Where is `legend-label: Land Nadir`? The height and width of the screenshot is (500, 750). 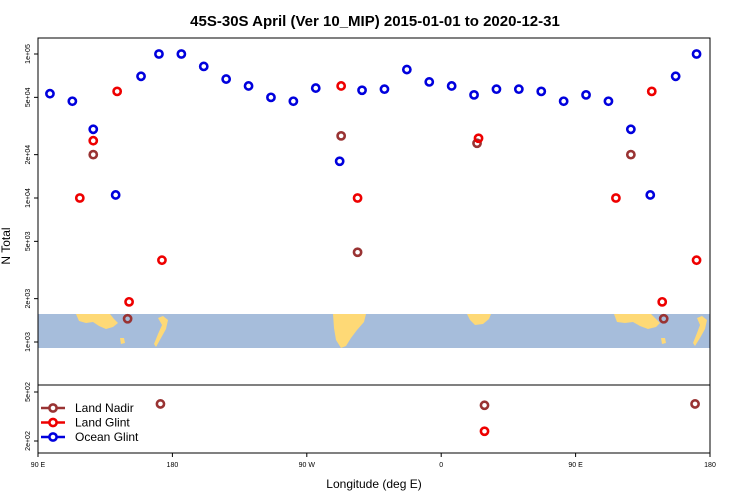 legend-label: Land Nadir is located at coordinates (104, 408).